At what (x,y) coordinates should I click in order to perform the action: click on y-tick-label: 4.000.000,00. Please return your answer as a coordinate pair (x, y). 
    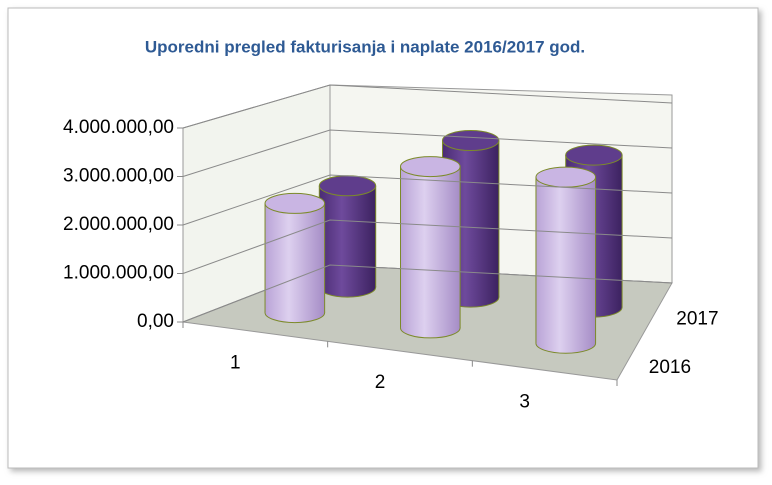
    Looking at the image, I should click on (118, 127).